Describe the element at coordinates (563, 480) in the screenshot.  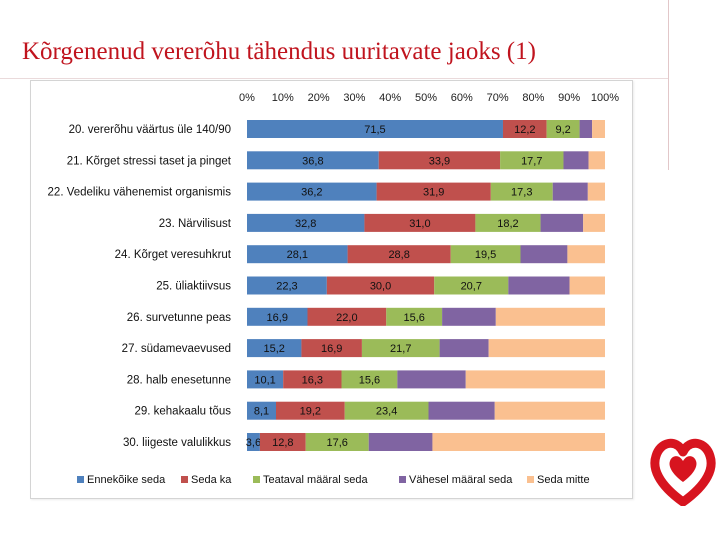
I see `legend-label: Seda mitte` at that location.